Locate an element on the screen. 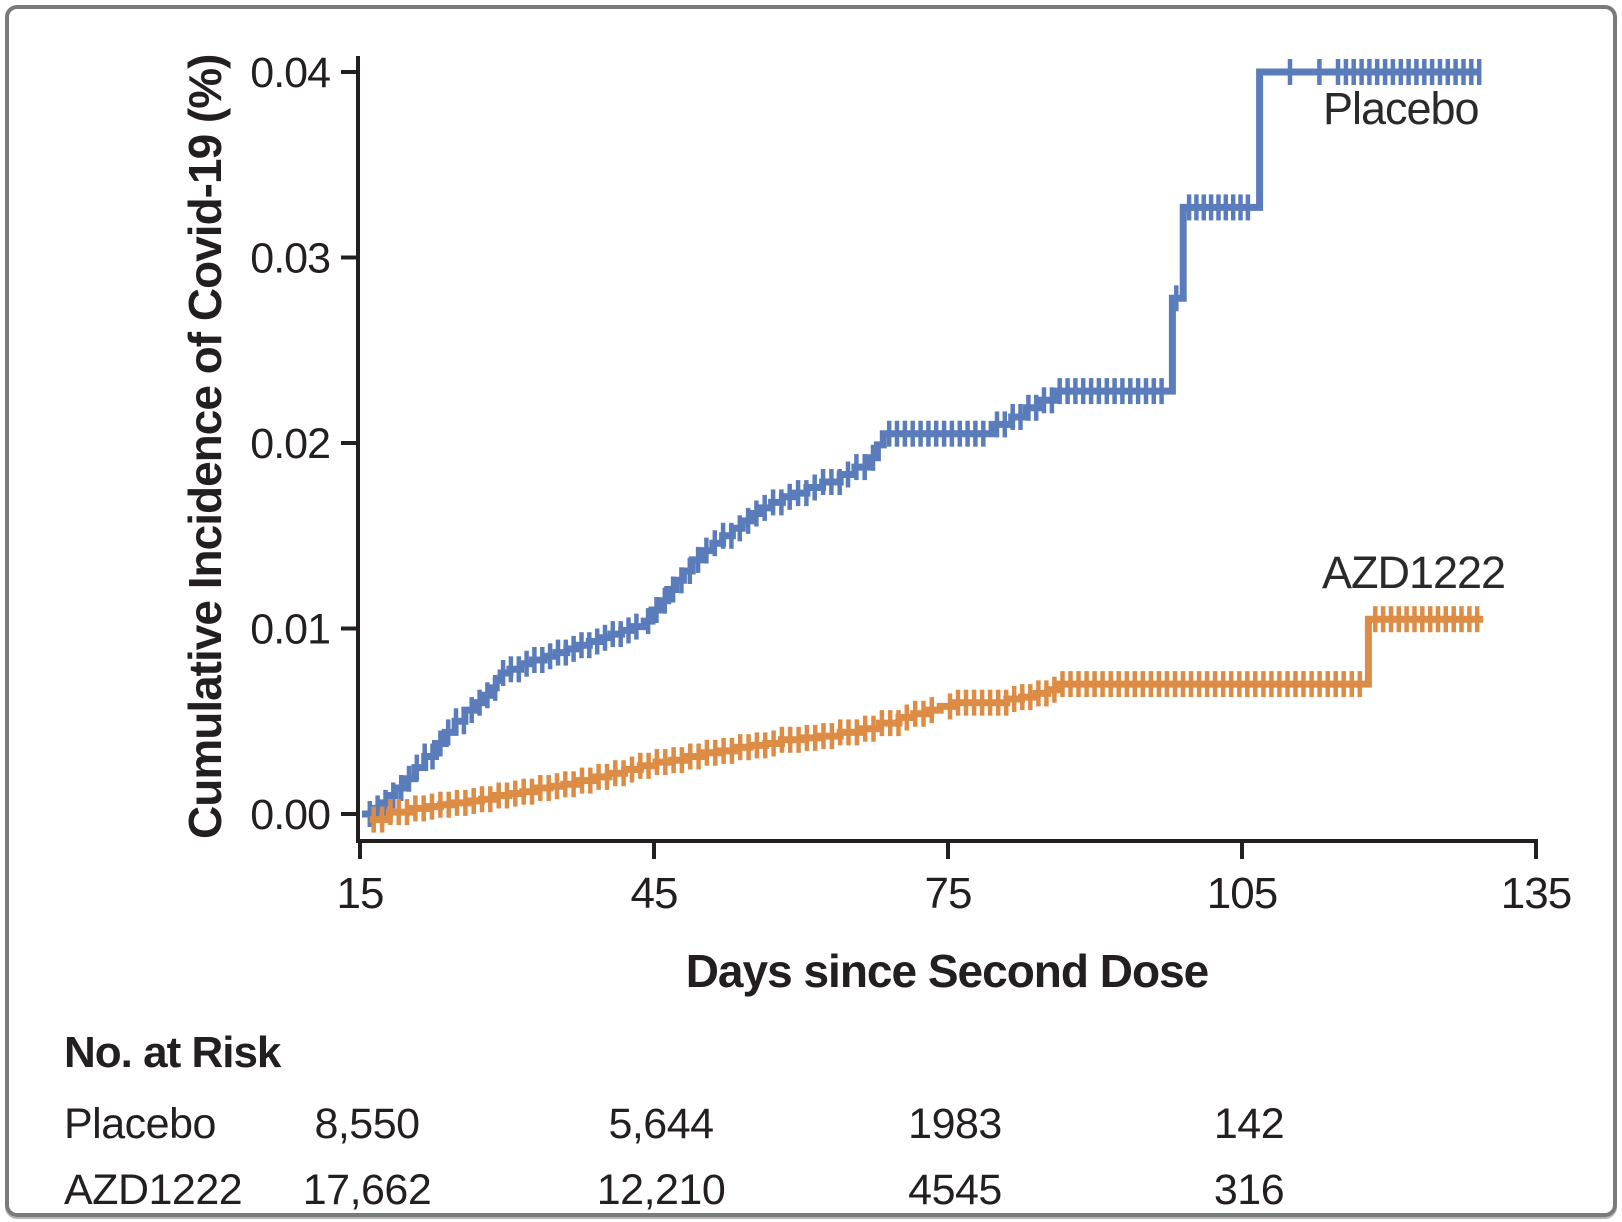 The image size is (1622, 1222). y-tick-label: 0.01 is located at coordinates (290, 630).